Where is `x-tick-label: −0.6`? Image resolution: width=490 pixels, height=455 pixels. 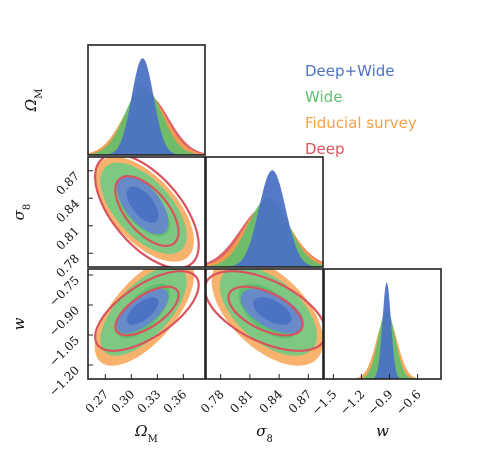
x-tick-label: −0.6 is located at coordinates (408, 402).